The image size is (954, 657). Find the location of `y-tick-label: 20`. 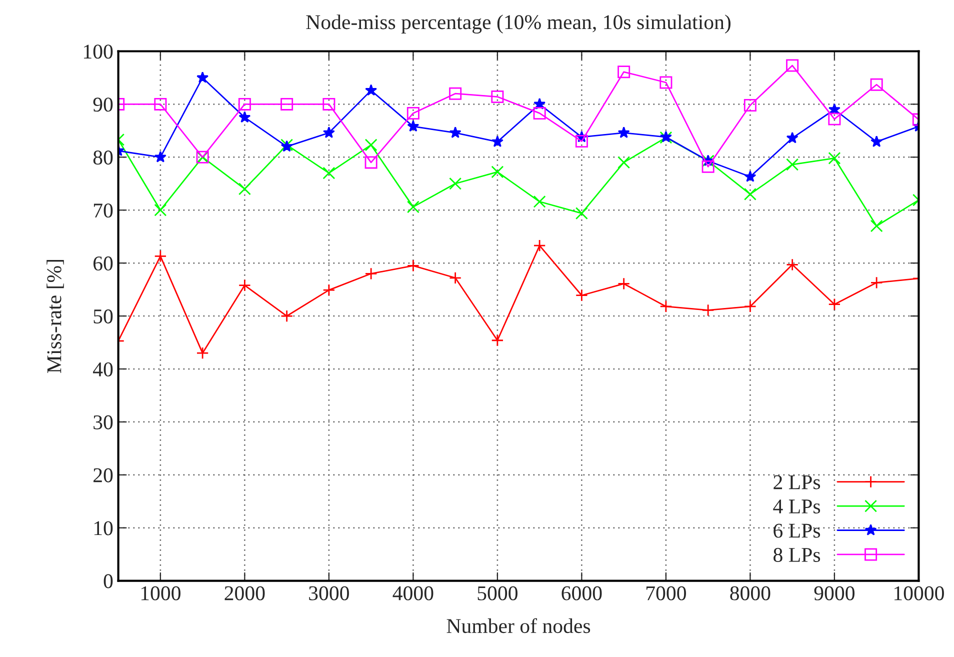

y-tick-label: 20 is located at coordinates (103, 475).